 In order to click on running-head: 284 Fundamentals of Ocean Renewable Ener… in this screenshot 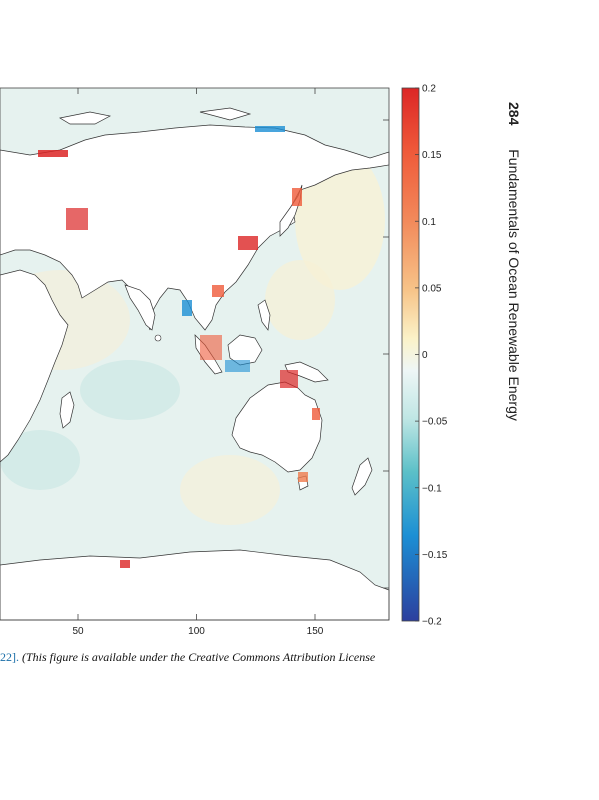, I will do `click(514, 261)`.